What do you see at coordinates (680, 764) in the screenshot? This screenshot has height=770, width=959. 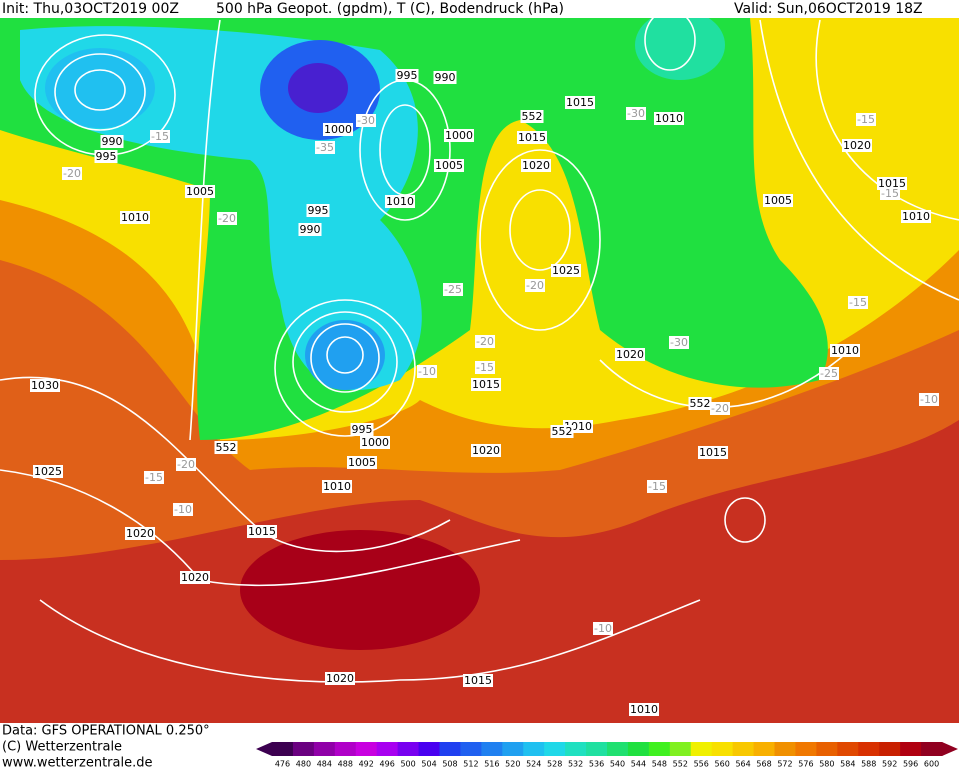 I see `colorbar-label: 552` at bounding box center [680, 764].